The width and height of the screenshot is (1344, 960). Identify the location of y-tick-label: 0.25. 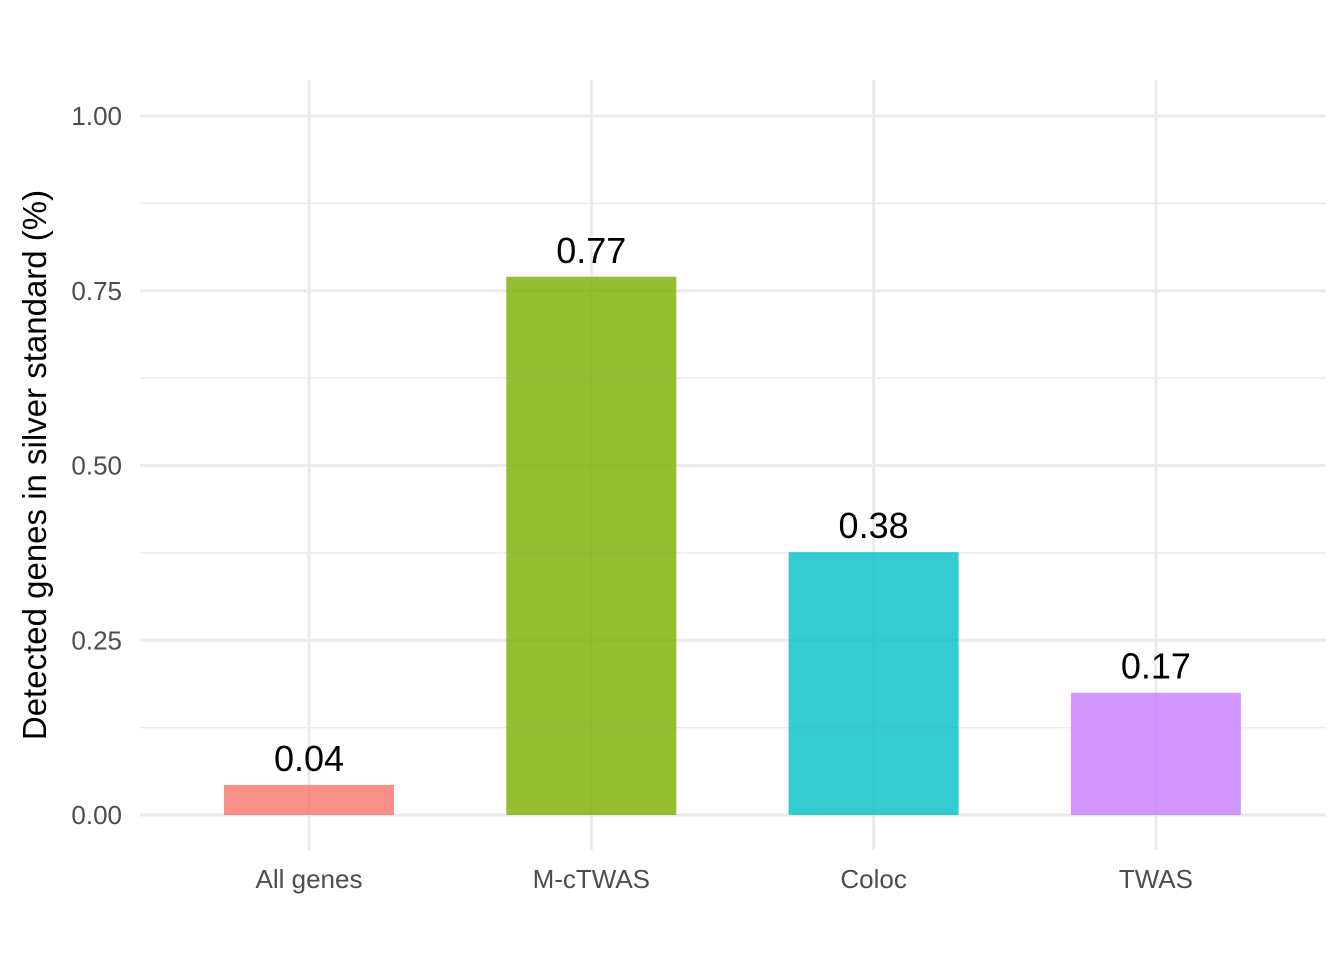
(96, 640).